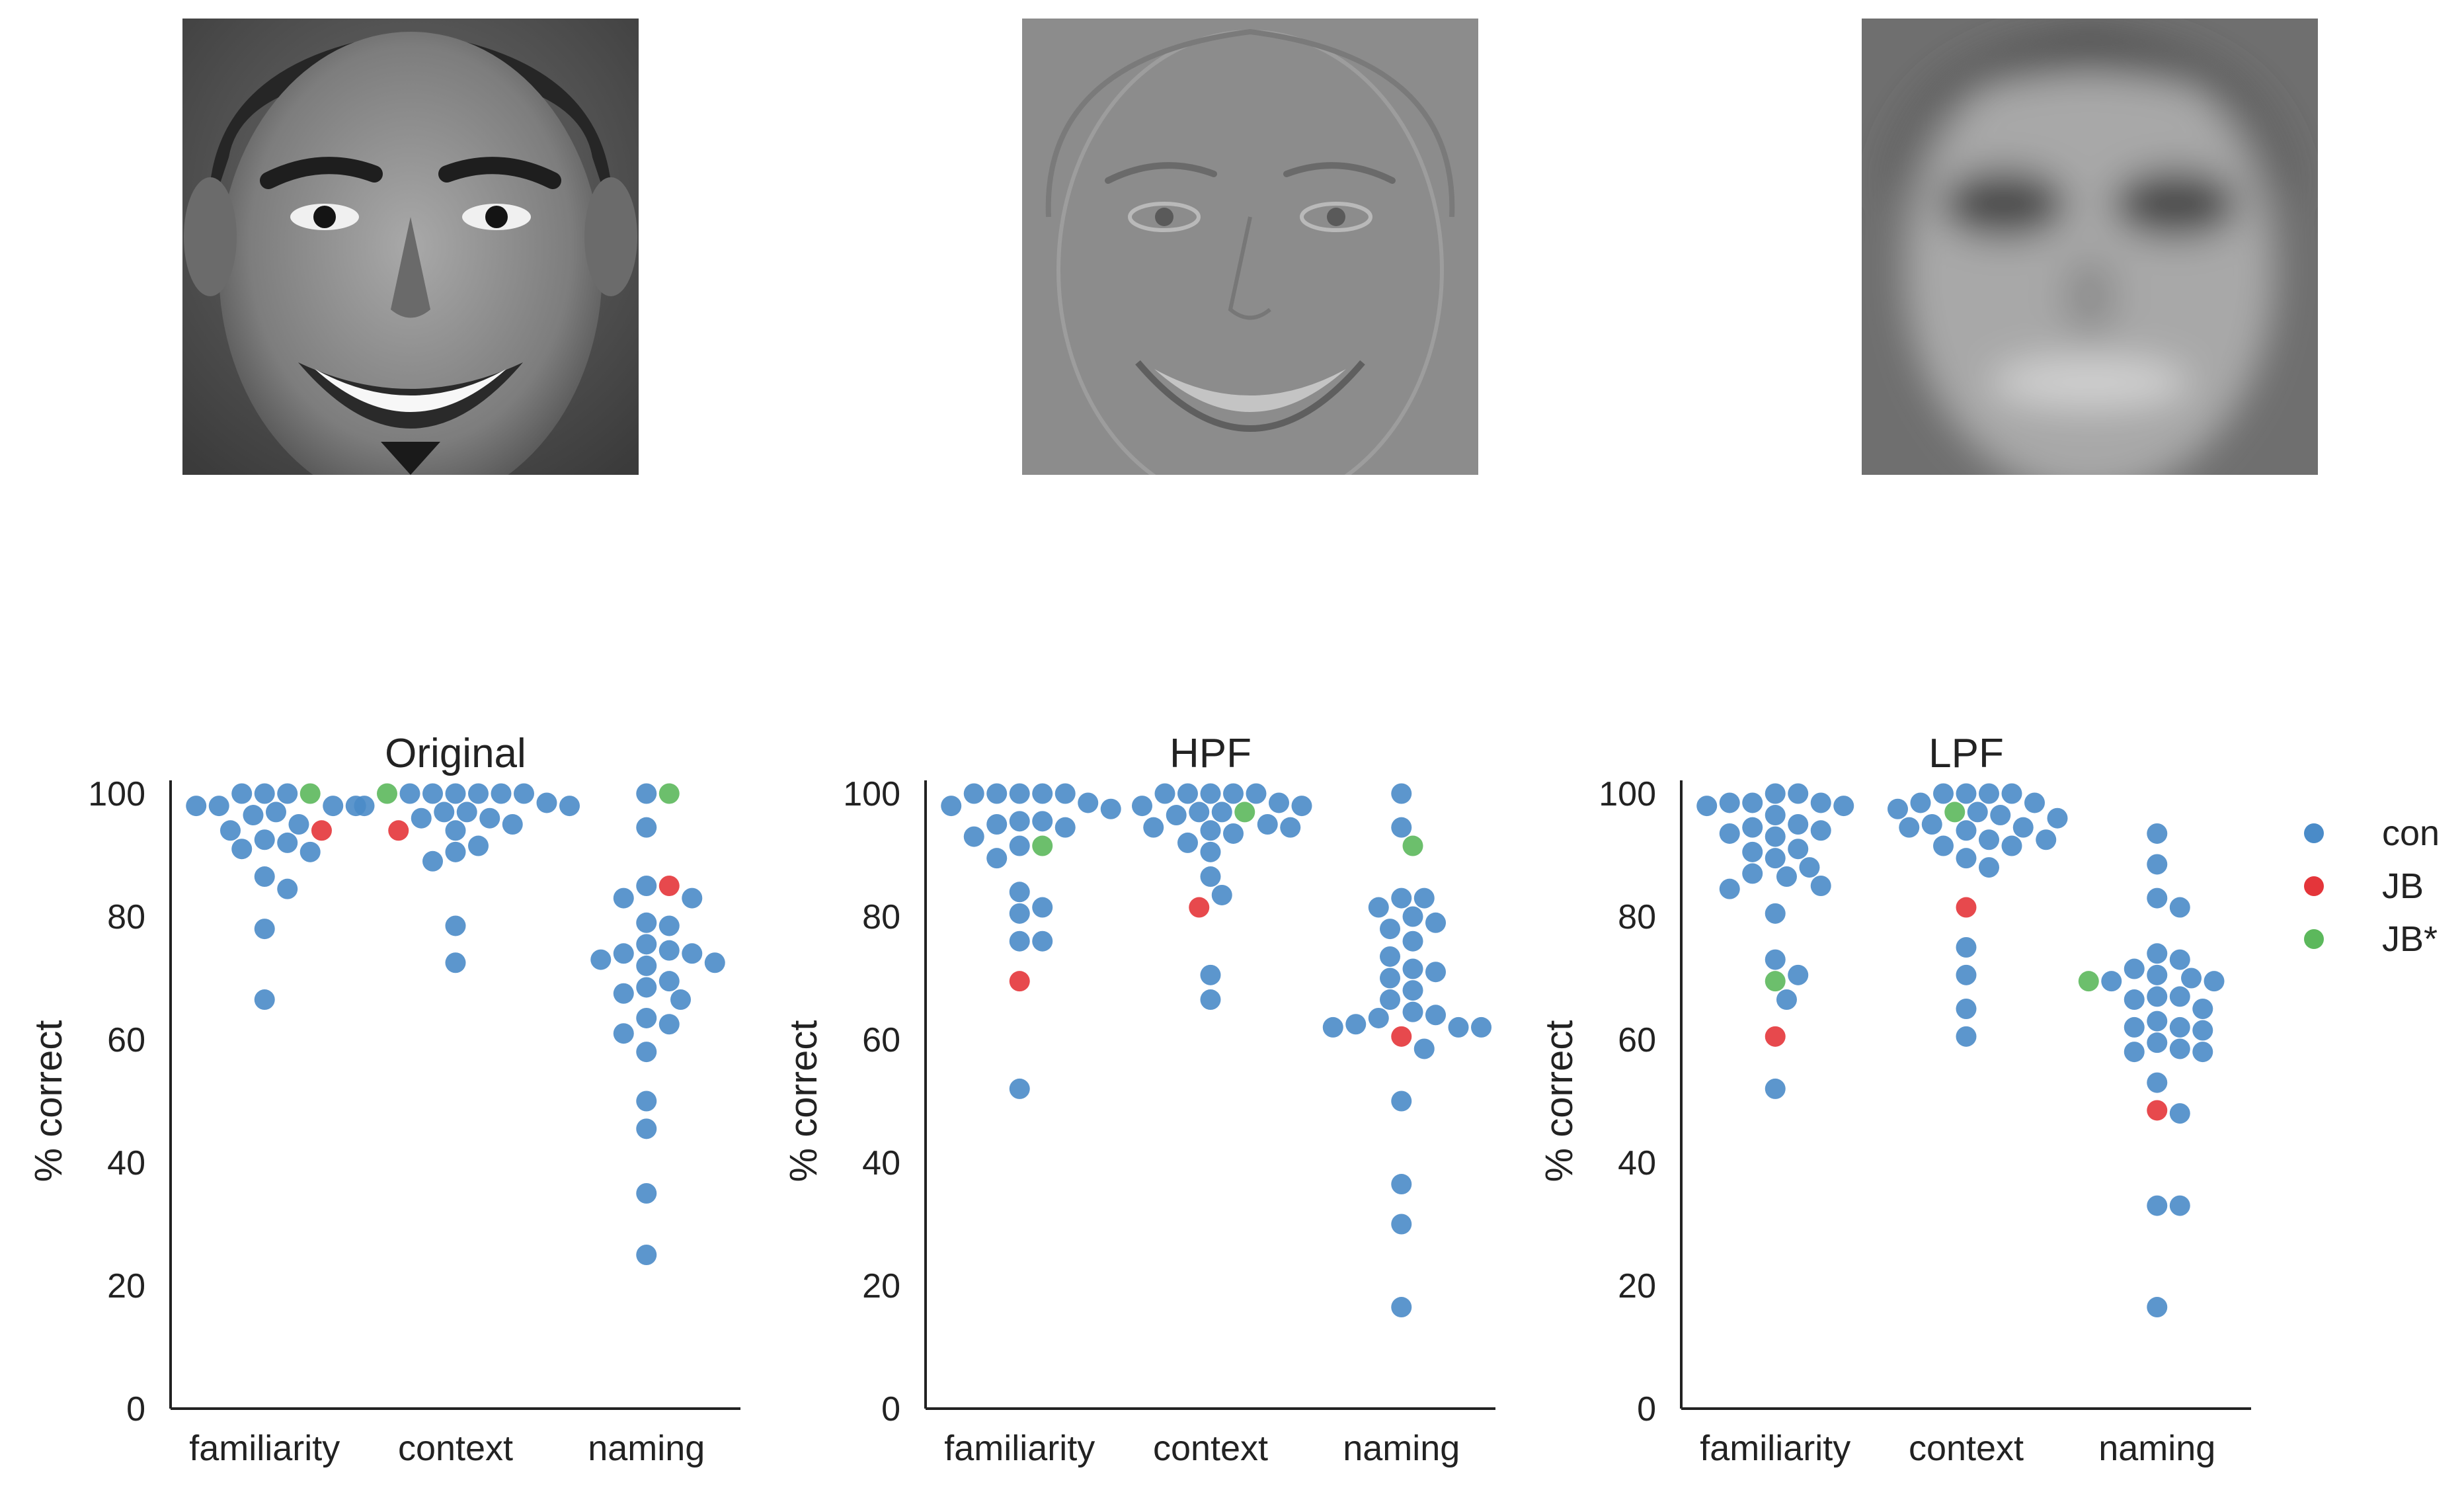 This screenshot has height=1486, width=2464. What do you see at coordinates (321, 831) in the screenshot?
I see `point-jb` at bounding box center [321, 831].